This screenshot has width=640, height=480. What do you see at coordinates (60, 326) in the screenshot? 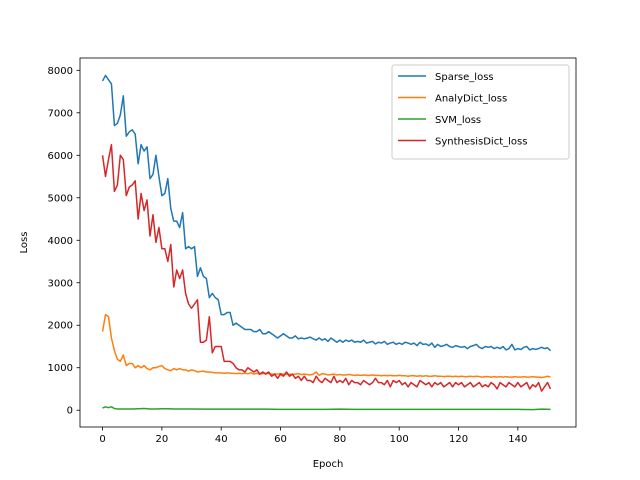
I see `y-tick-label: 2000` at bounding box center [60, 326].